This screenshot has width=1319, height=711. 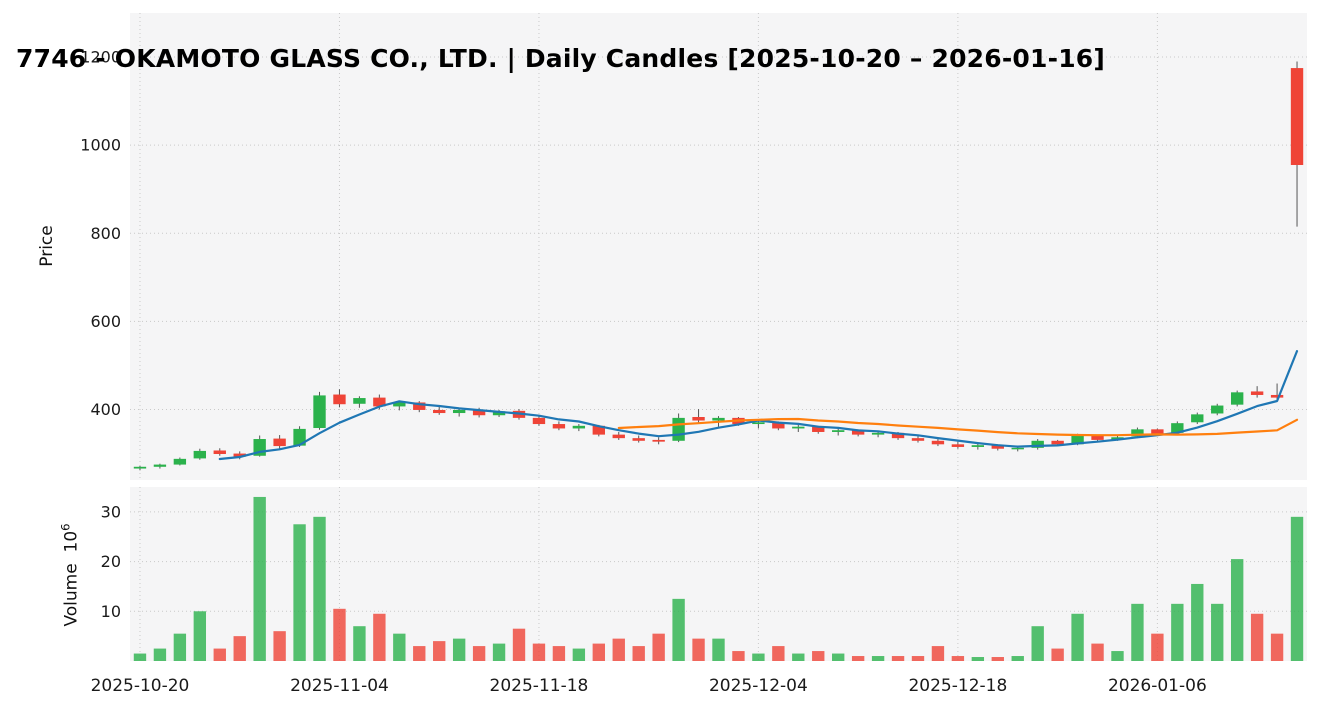 What do you see at coordinates (71, 541) in the screenshot?
I see `volume-axis-unit-base: 10` at bounding box center [71, 541].